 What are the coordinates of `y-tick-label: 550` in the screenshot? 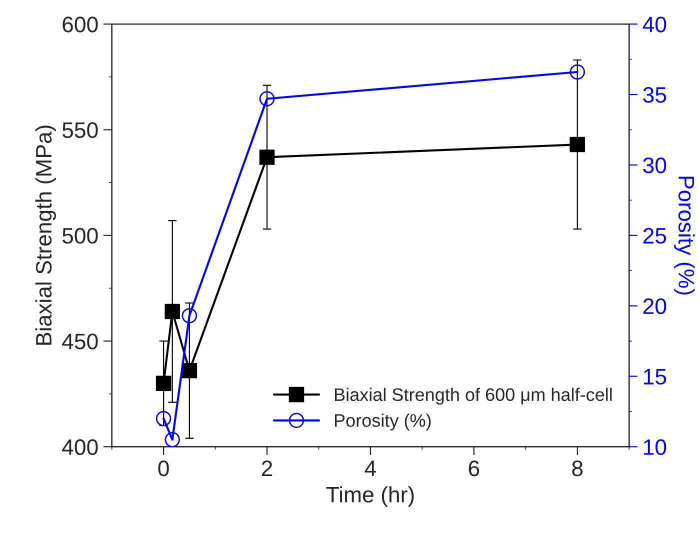 It's located at (80, 130).